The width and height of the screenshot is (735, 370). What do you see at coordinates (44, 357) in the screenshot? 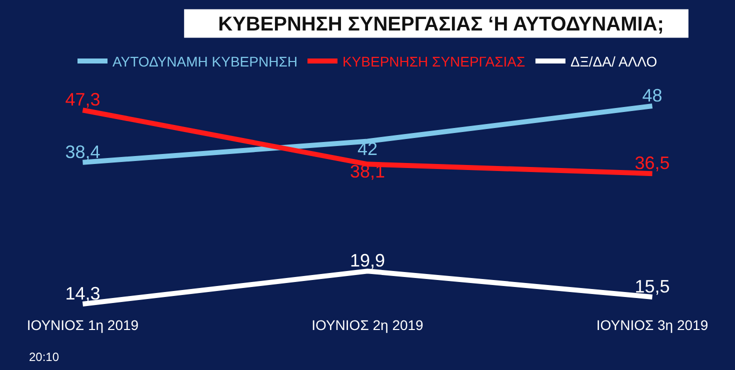
I see `text: 20:10` at bounding box center [44, 357].